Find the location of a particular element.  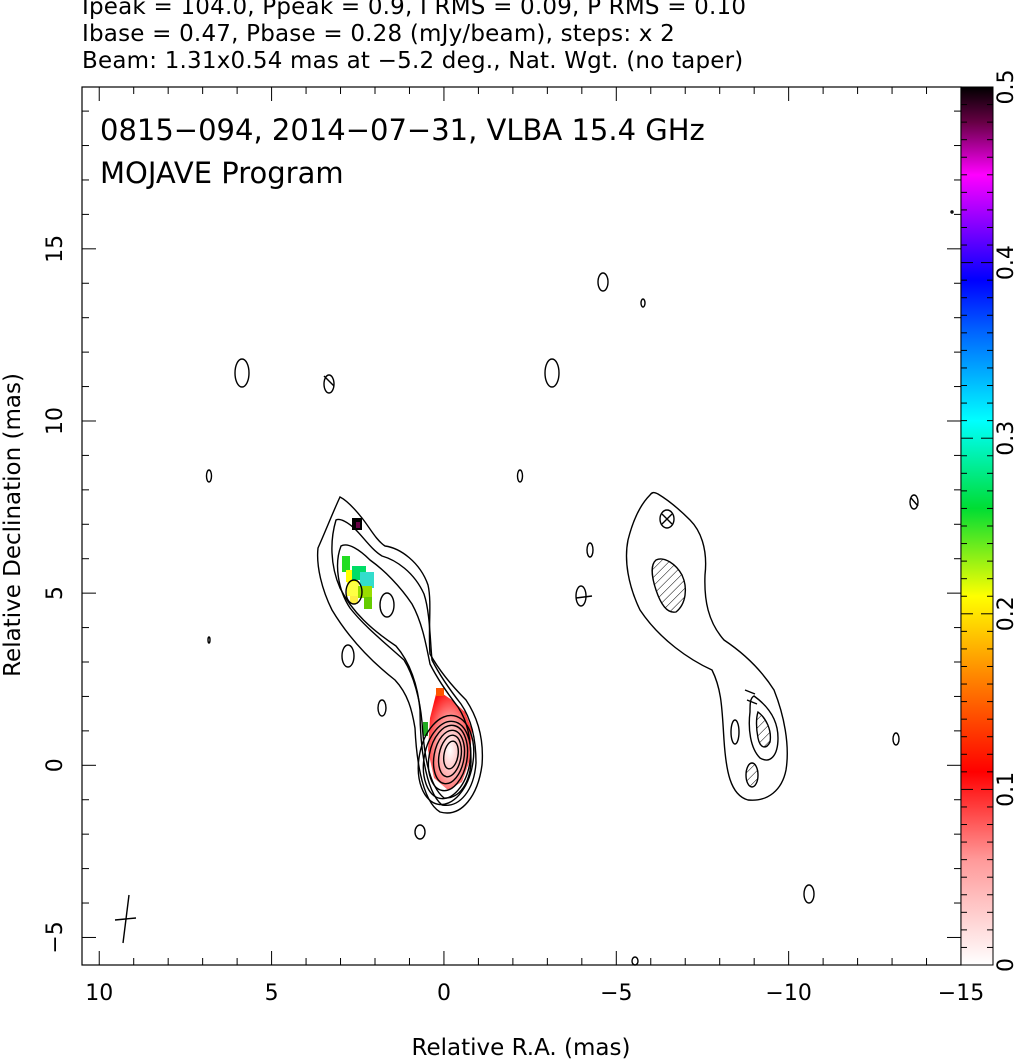

y-axis-label: Relative Declination (mas) is located at coordinates (13, 525).